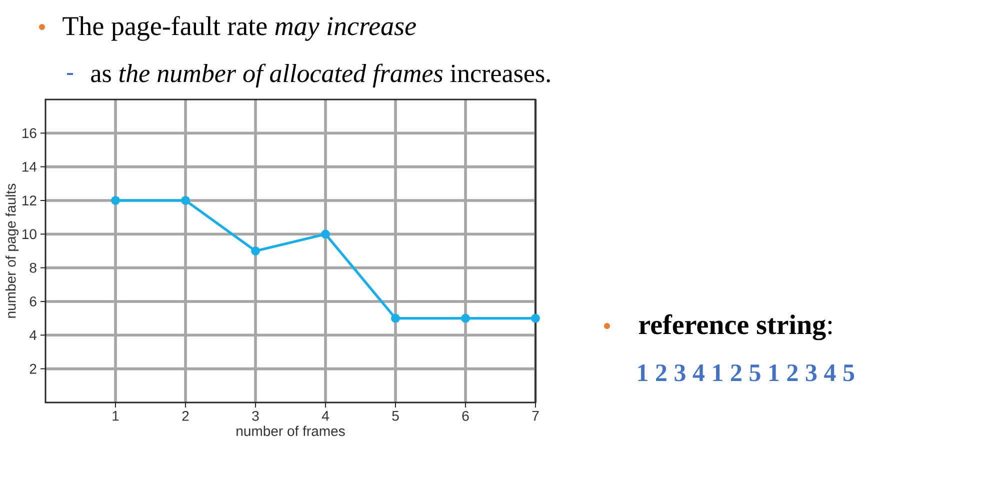 The width and height of the screenshot is (981, 490). I want to click on y-tick-label: 8, so click(33, 267).